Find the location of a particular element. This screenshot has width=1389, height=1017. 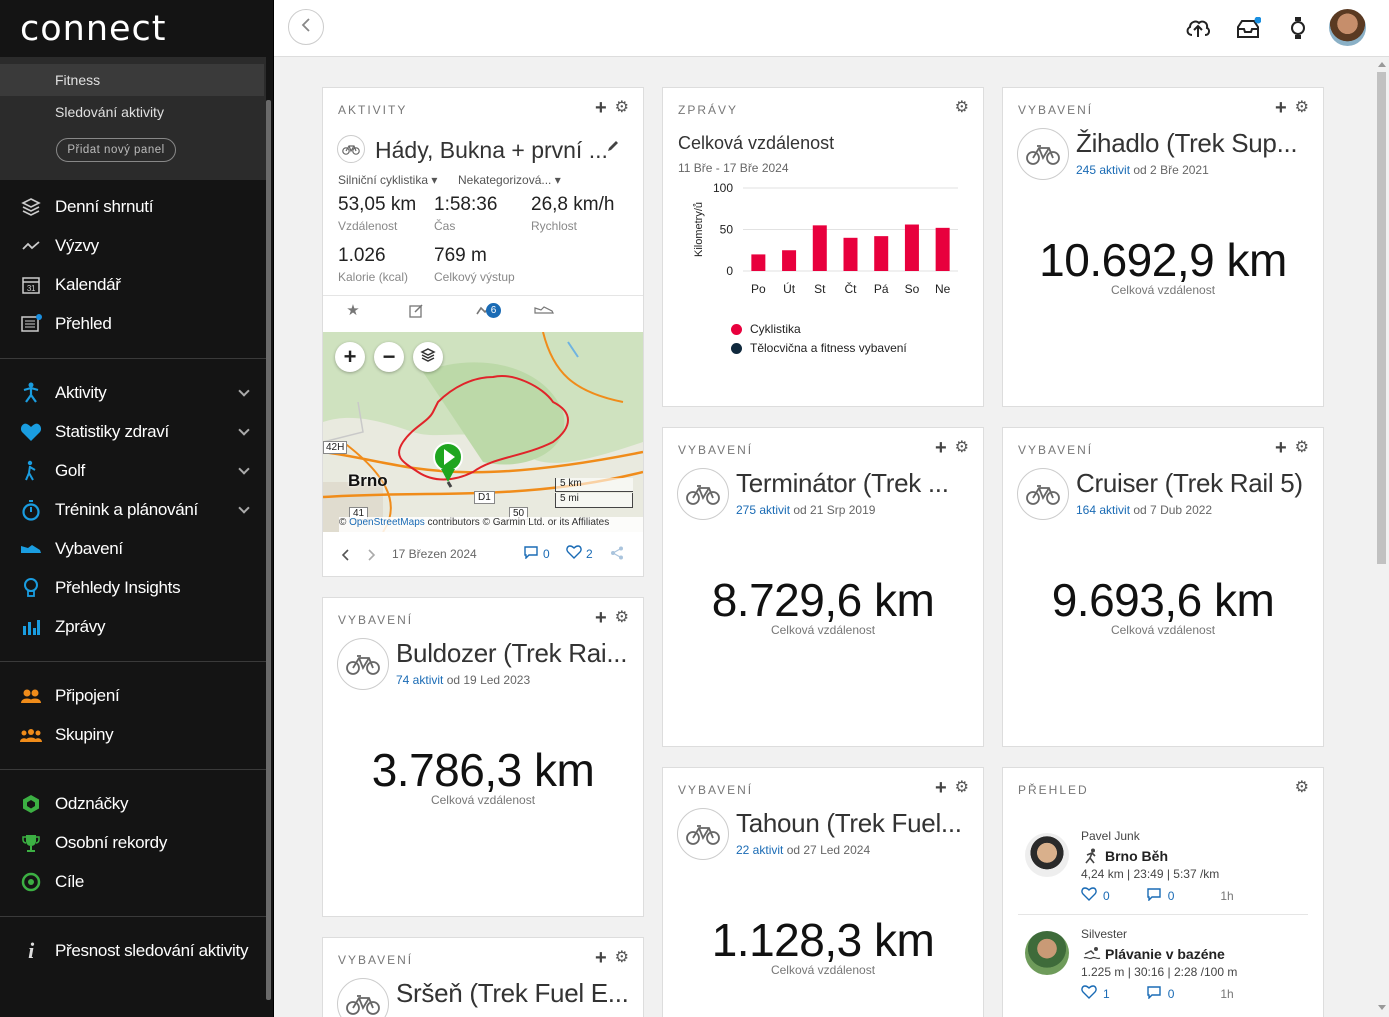

nav-overview: Přehled is located at coordinates (133, 324).